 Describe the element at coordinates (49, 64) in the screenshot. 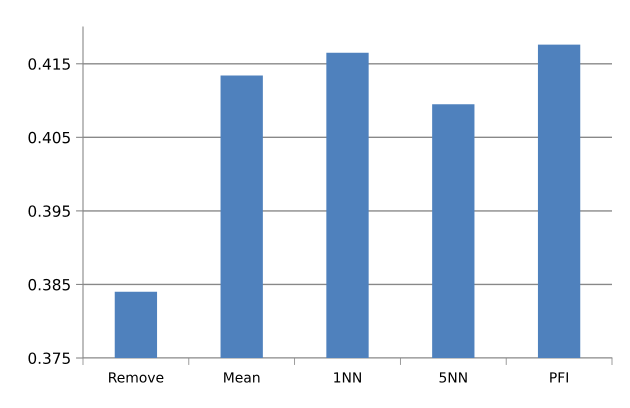

I see `y-tick-label: 0.415` at that location.